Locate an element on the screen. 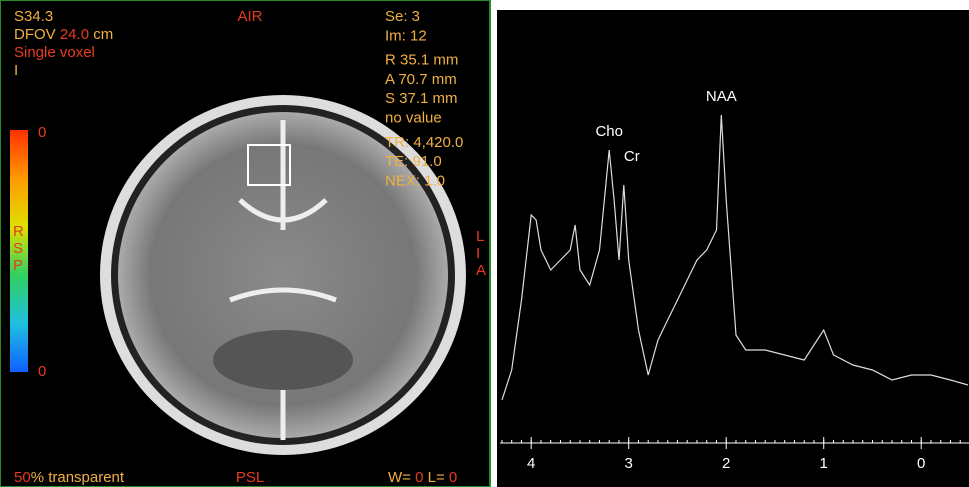 The height and width of the screenshot is (487, 969). side-label: A is located at coordinates (481, 270).